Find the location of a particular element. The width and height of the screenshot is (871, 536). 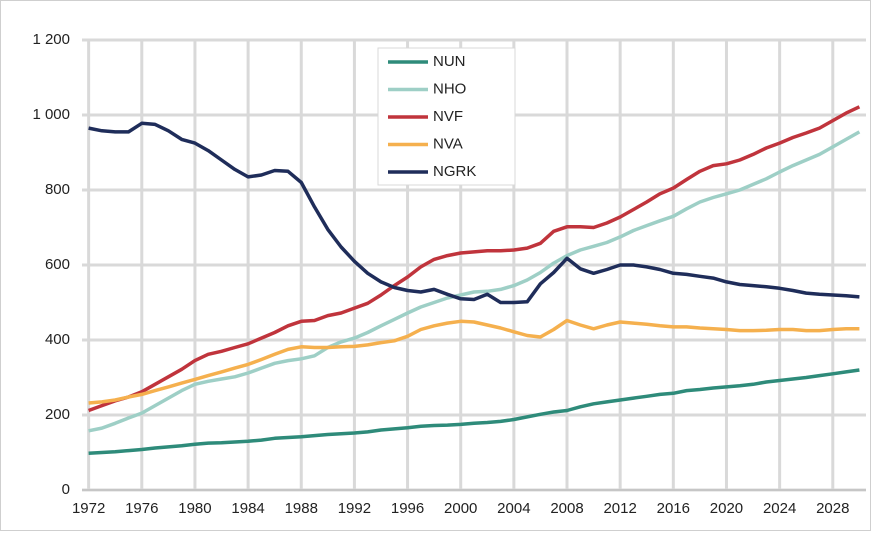

x-tick-label: 1988 is located at coordinates (301, 508).